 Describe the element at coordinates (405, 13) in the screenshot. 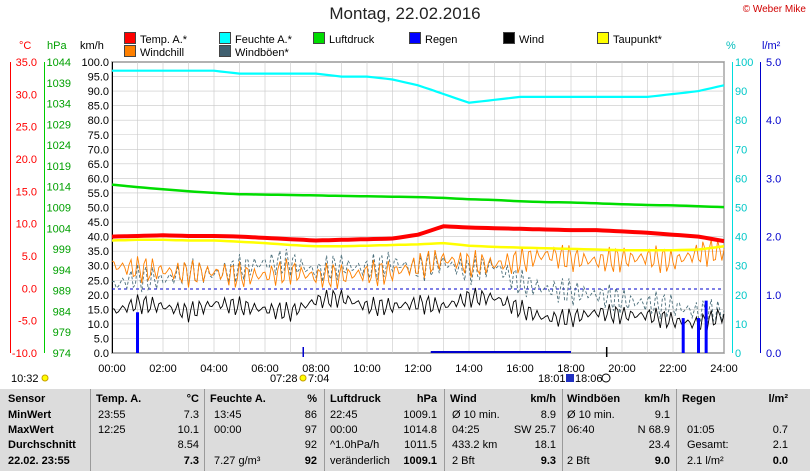

I see `chart-title: Montag, 22.02.2016` at that location.